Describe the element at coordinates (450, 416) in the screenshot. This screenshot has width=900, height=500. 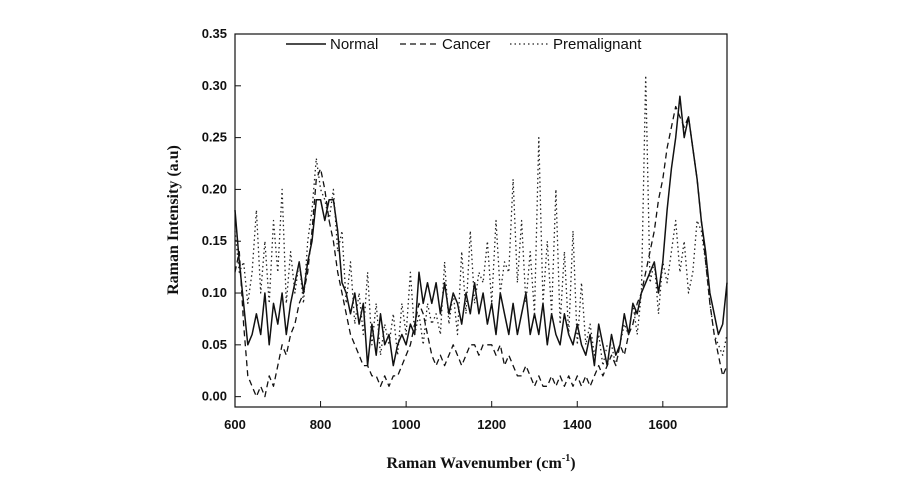
I see `x-axis-ticks: 600 800 1000 1200 1400 1600` at that location.